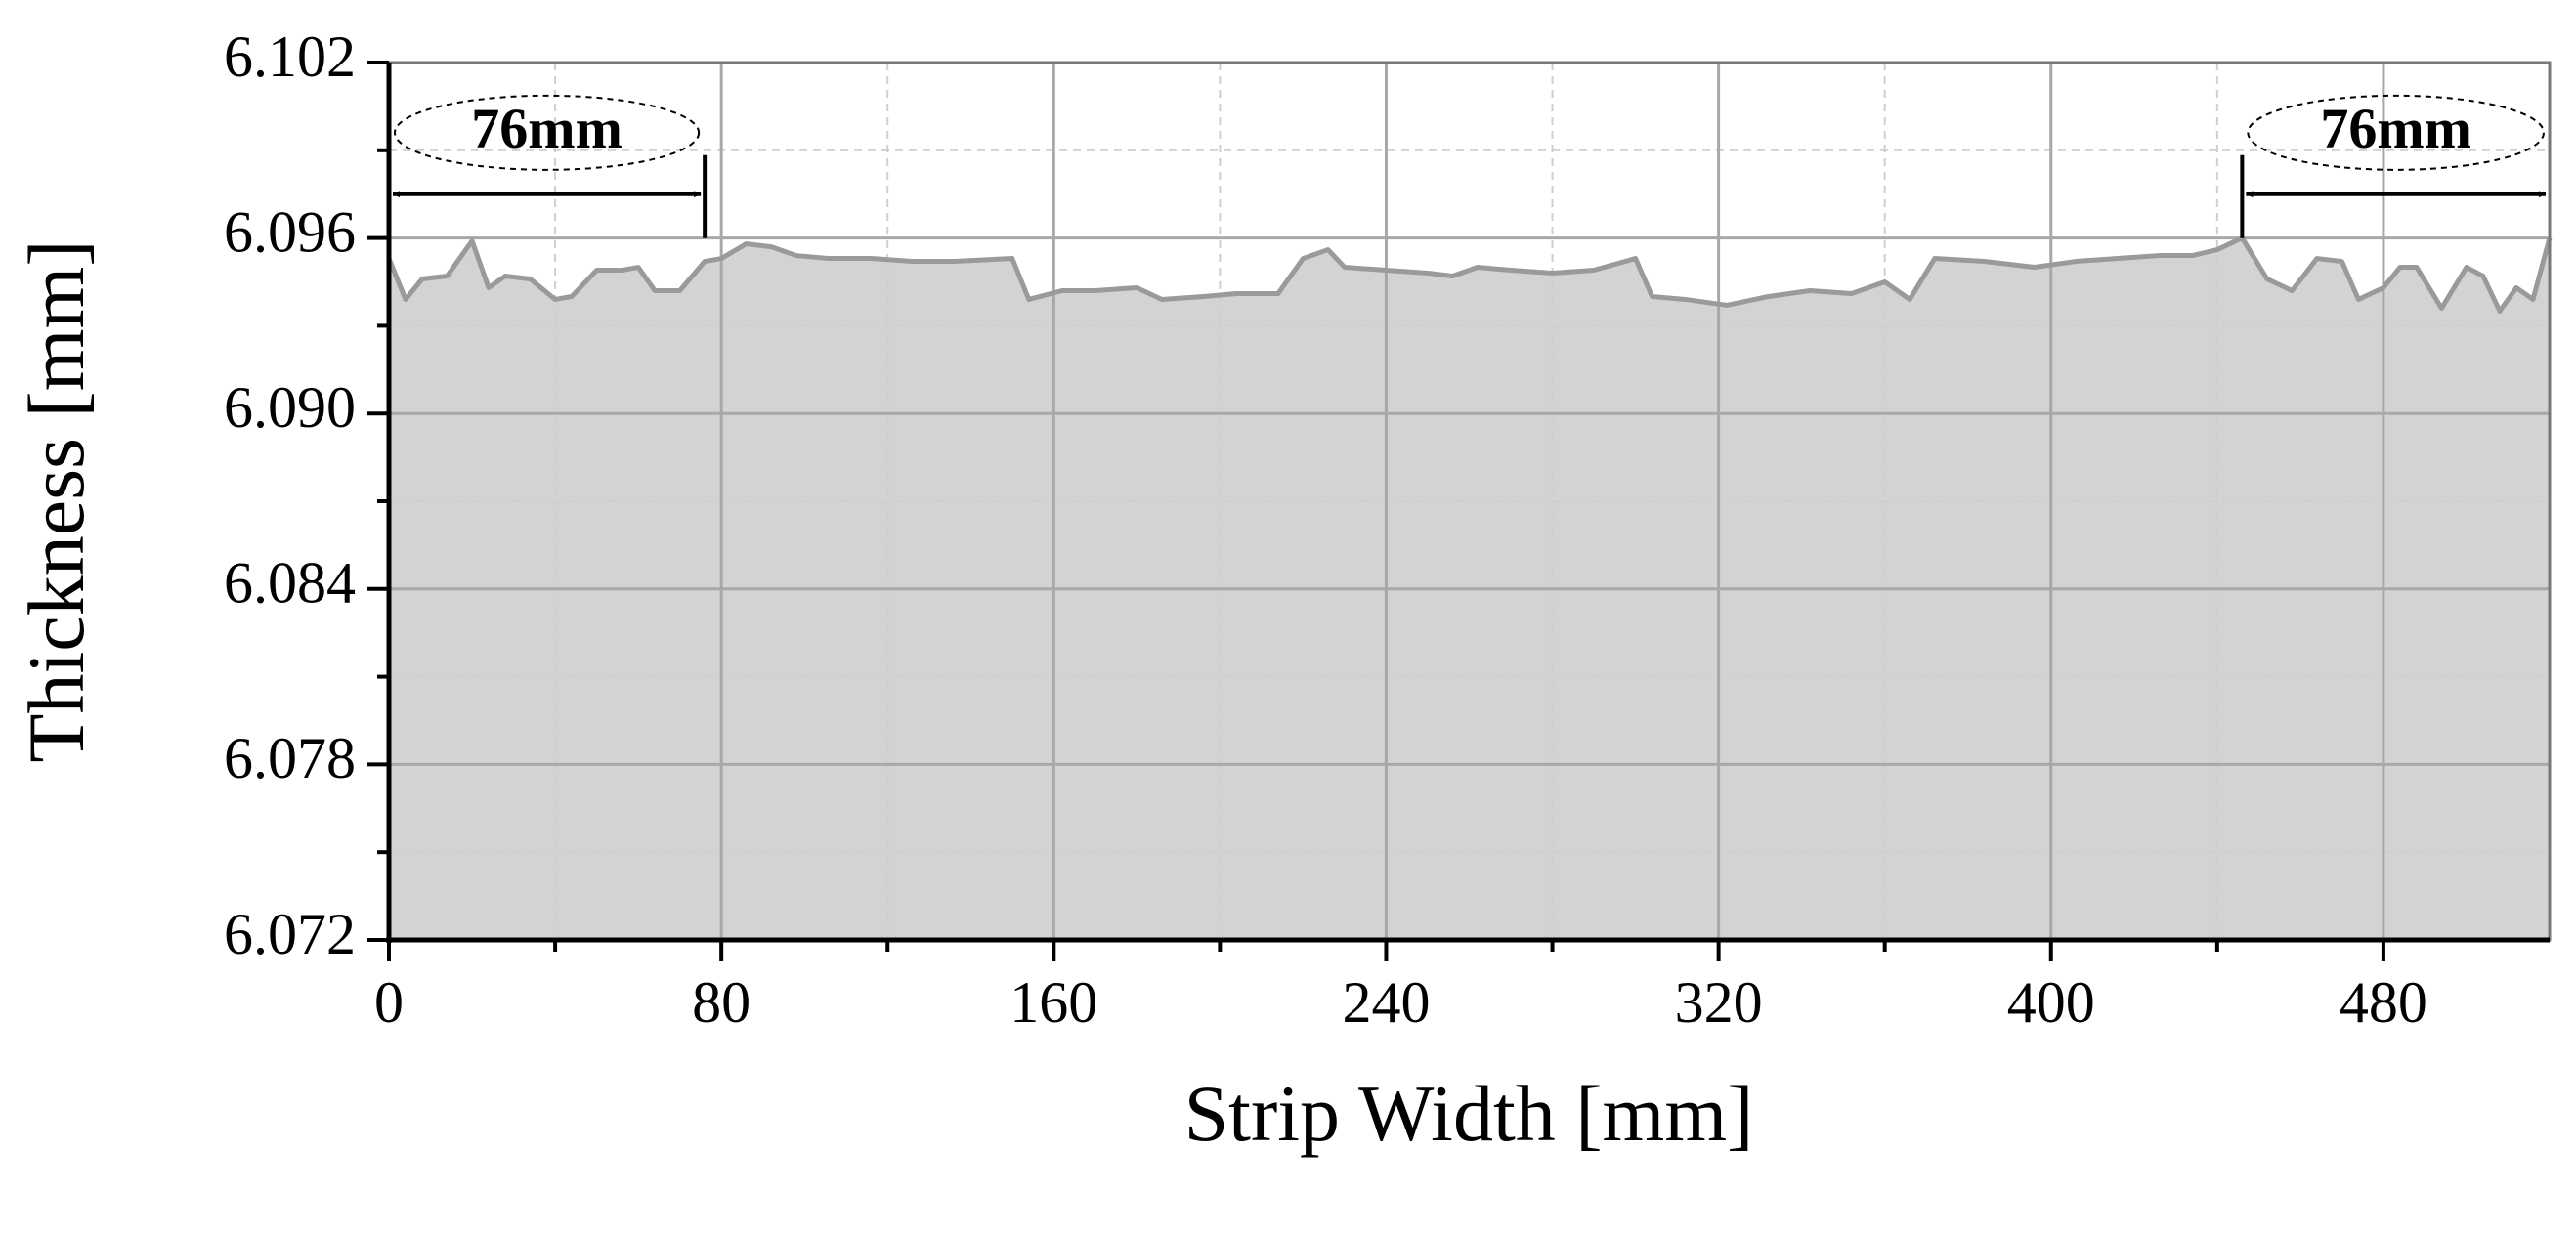  Describe the element at coordinates (290, 231) in the screenshot. I see `y-tick-label: 6.096` at that location.